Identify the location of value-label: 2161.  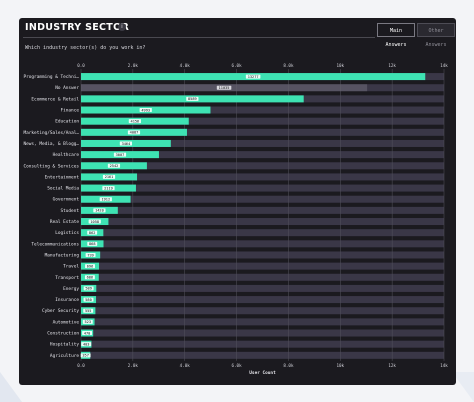
(109, 177).